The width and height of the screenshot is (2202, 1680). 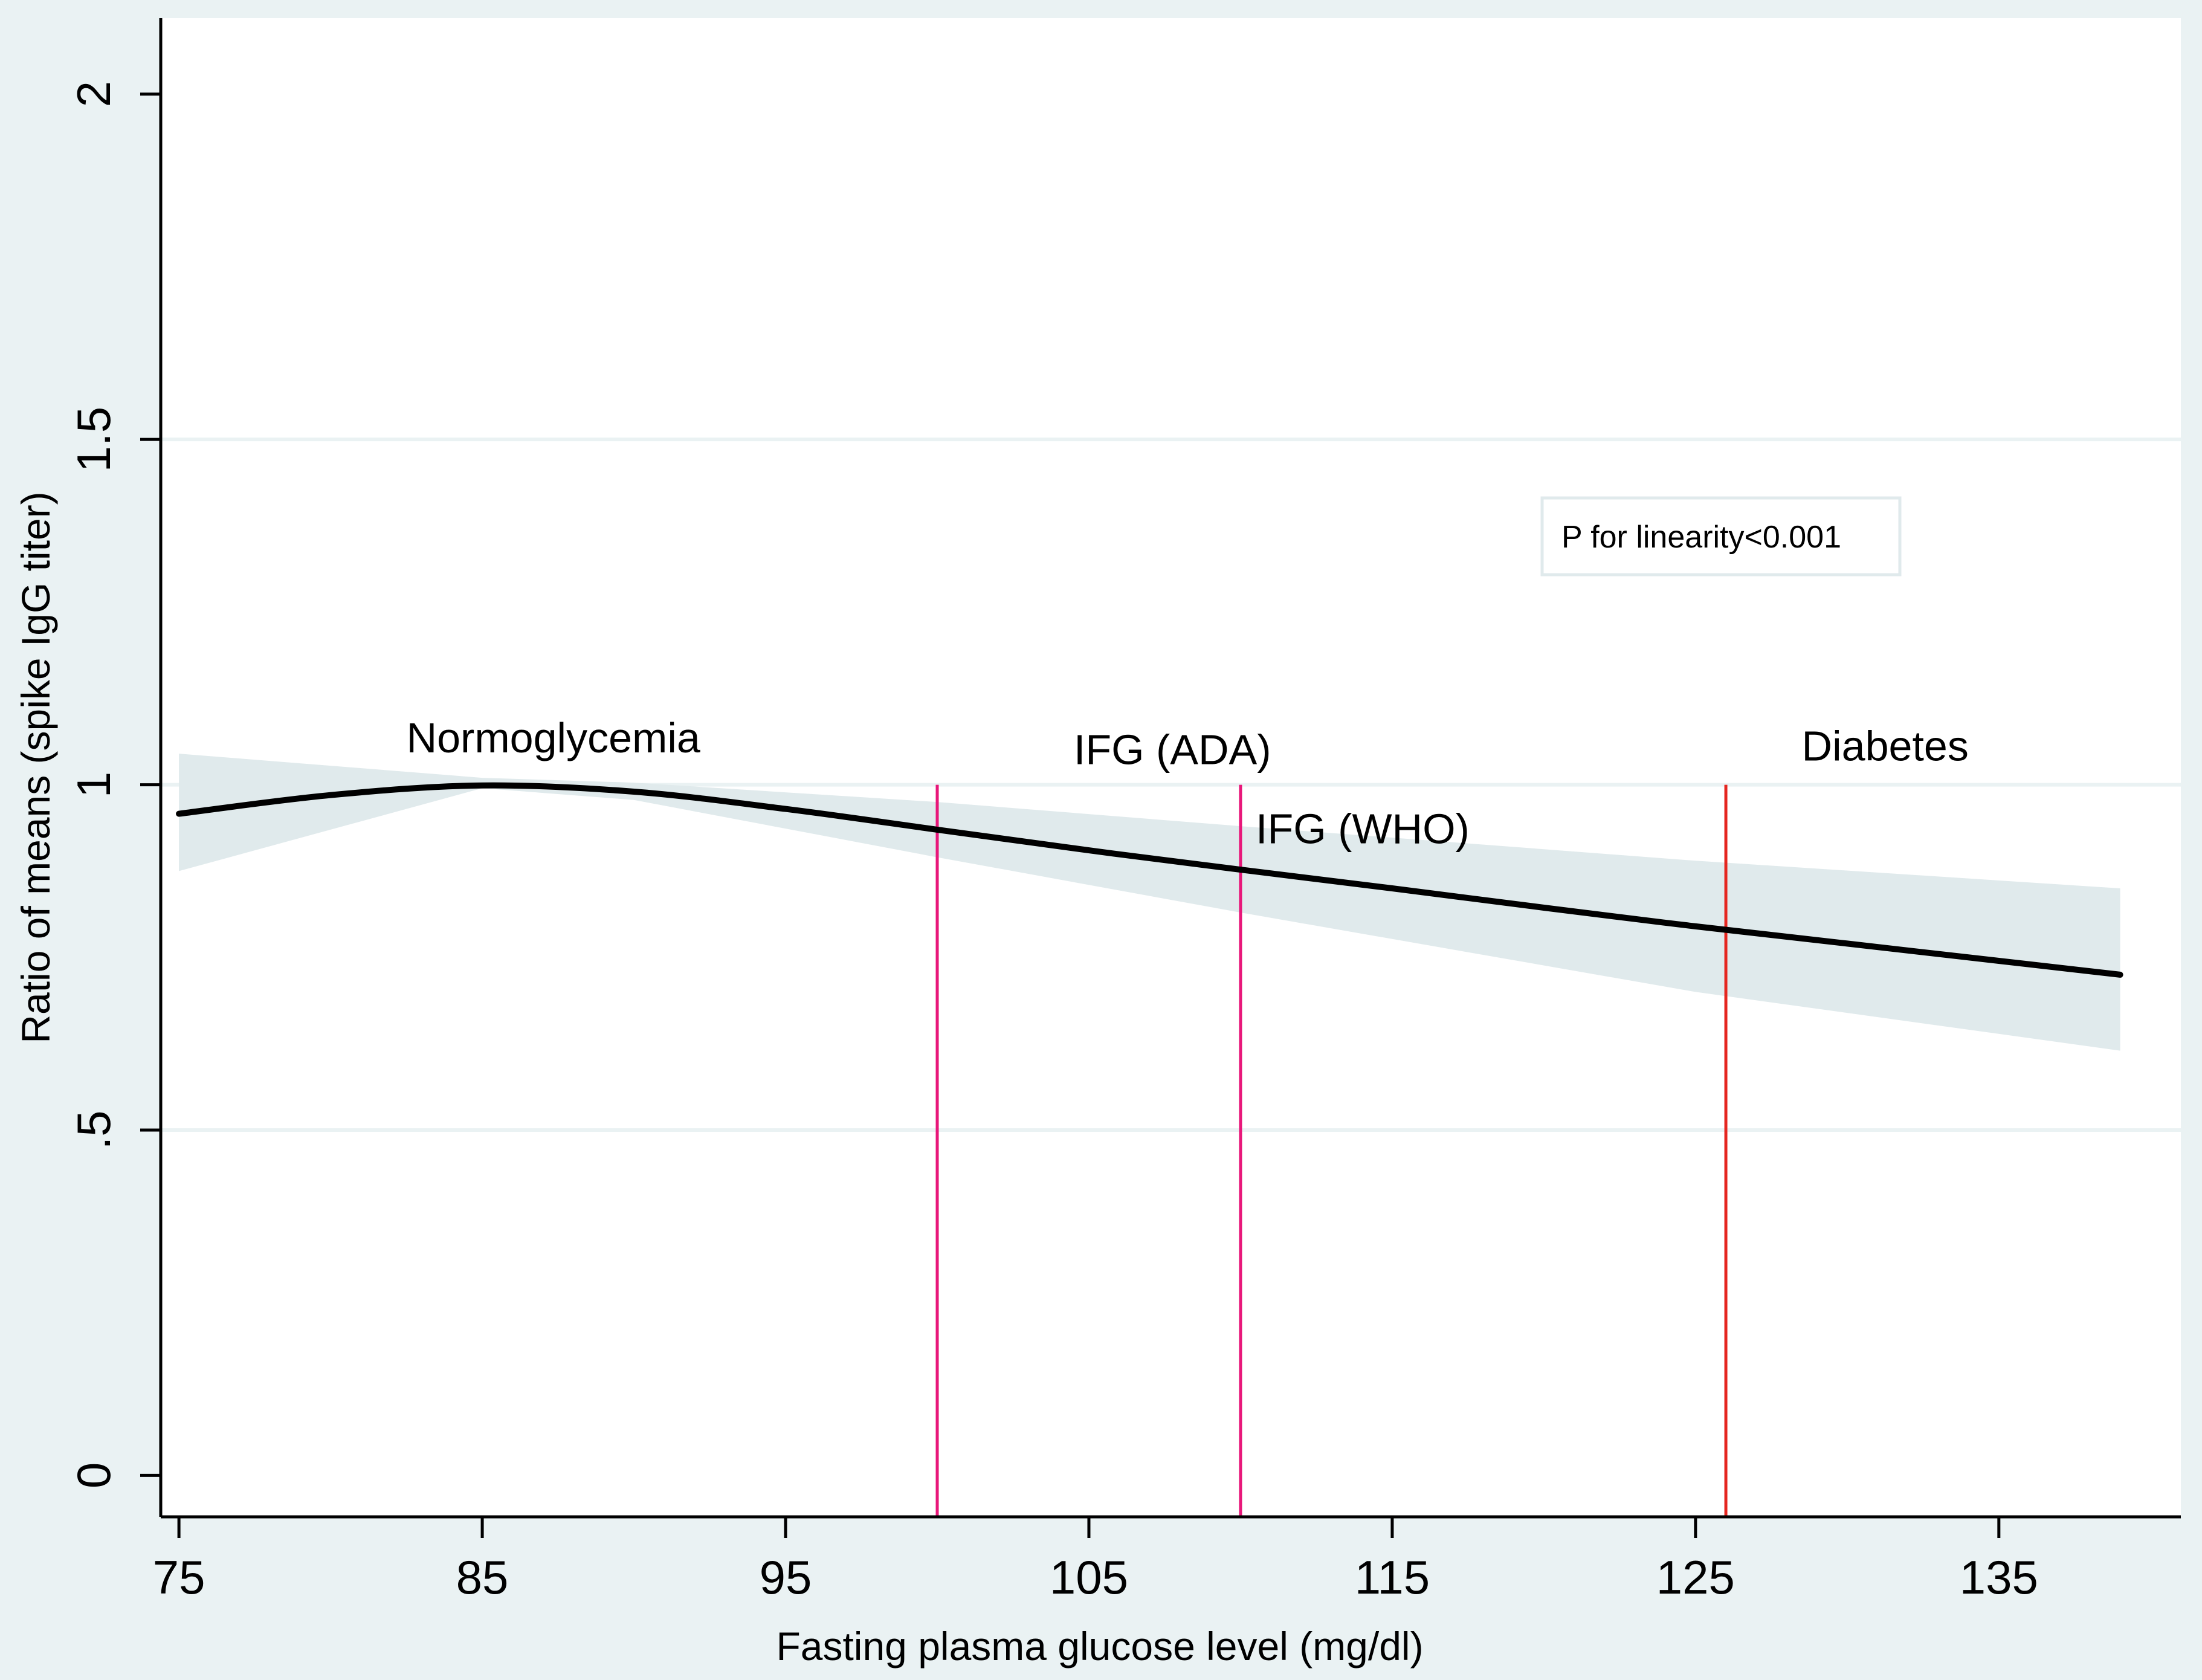 I want to click on x-tick-label: 105, so click(x=1089, y=1577).